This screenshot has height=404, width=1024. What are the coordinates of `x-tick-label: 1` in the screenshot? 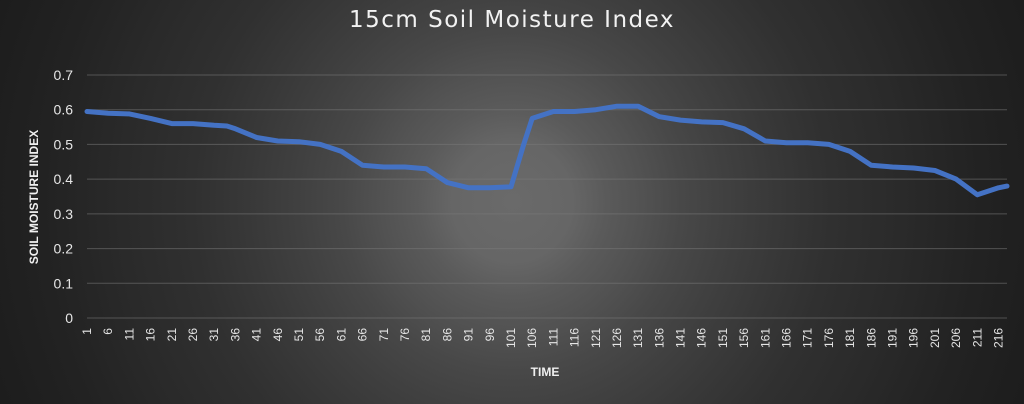 It's located at (87, 331).